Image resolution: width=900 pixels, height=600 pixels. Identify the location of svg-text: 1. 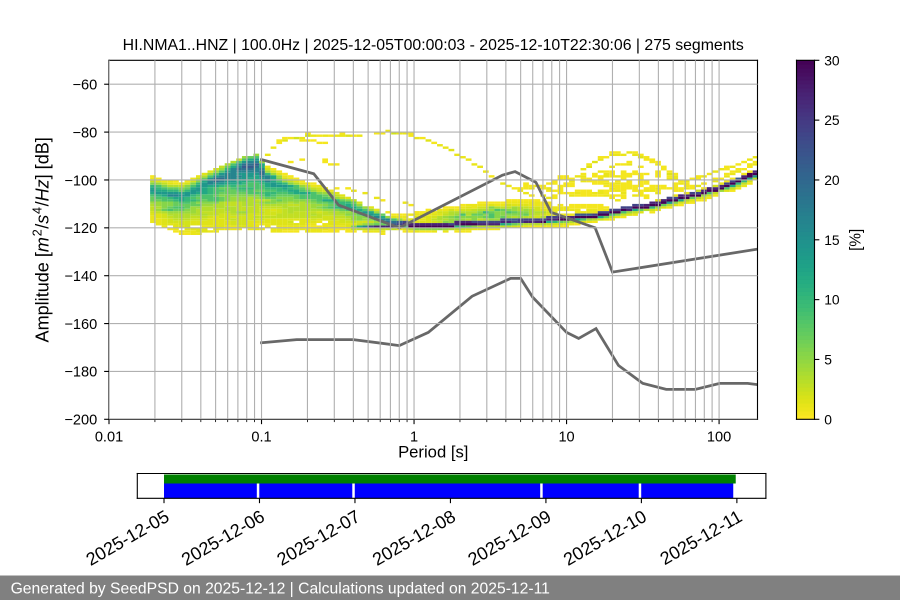
(414, 438).